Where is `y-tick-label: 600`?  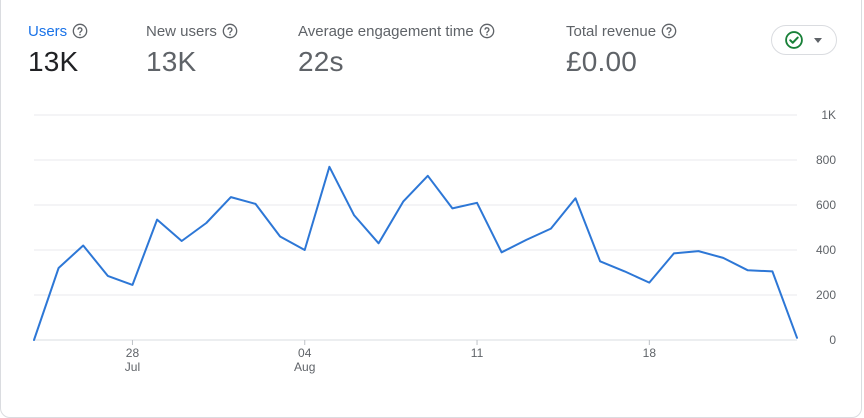
y-tick-label: 600 is located at coordinates (826, 205).